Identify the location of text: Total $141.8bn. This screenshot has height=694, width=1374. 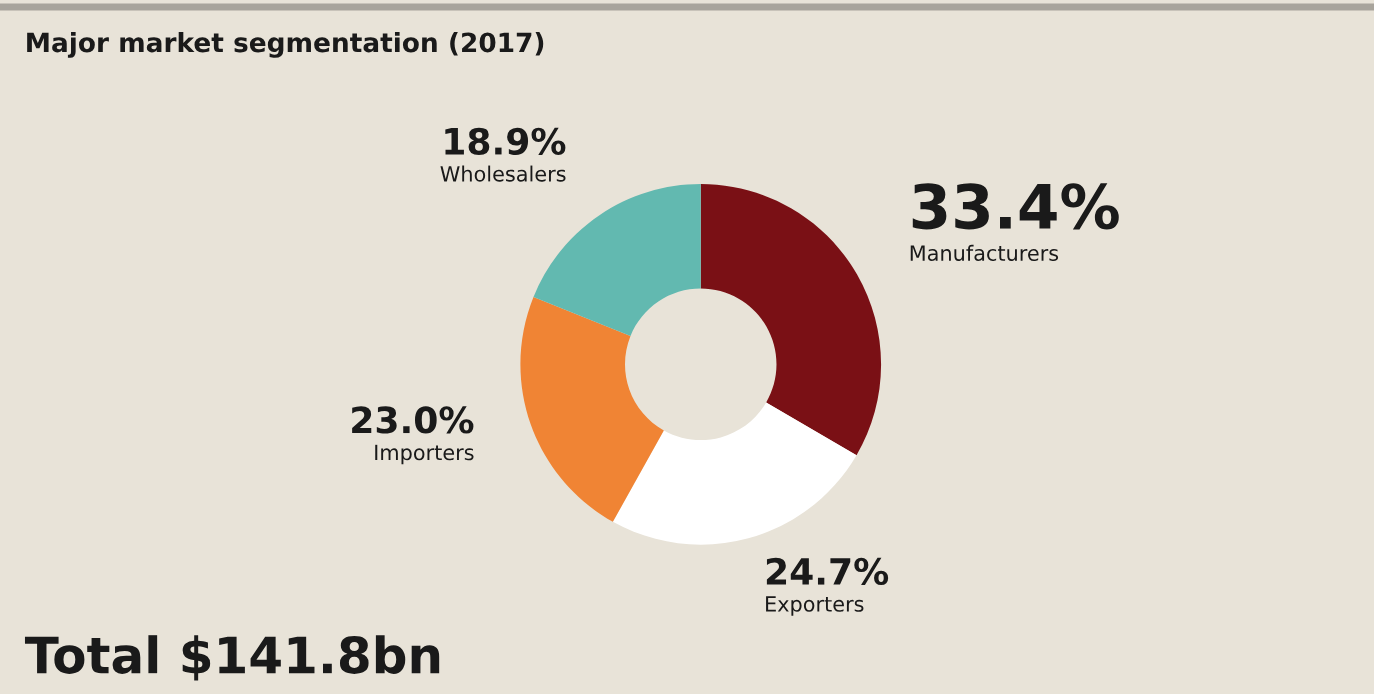
(232, 658).